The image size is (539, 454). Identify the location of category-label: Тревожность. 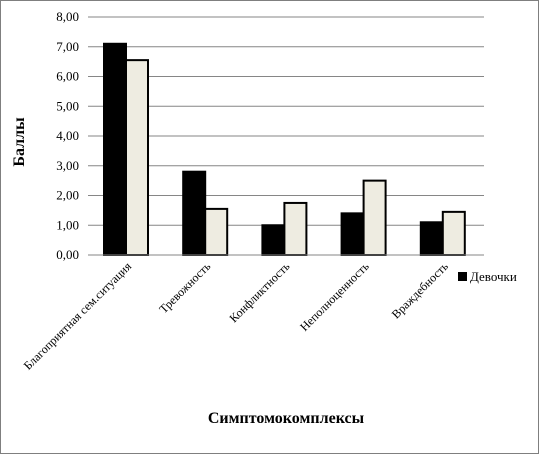
(184, 287).